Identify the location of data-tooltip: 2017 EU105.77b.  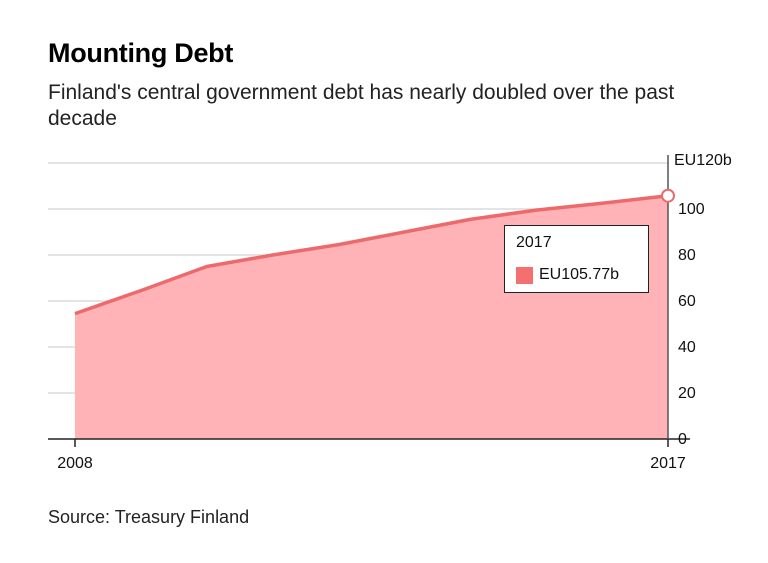
(576, 259).